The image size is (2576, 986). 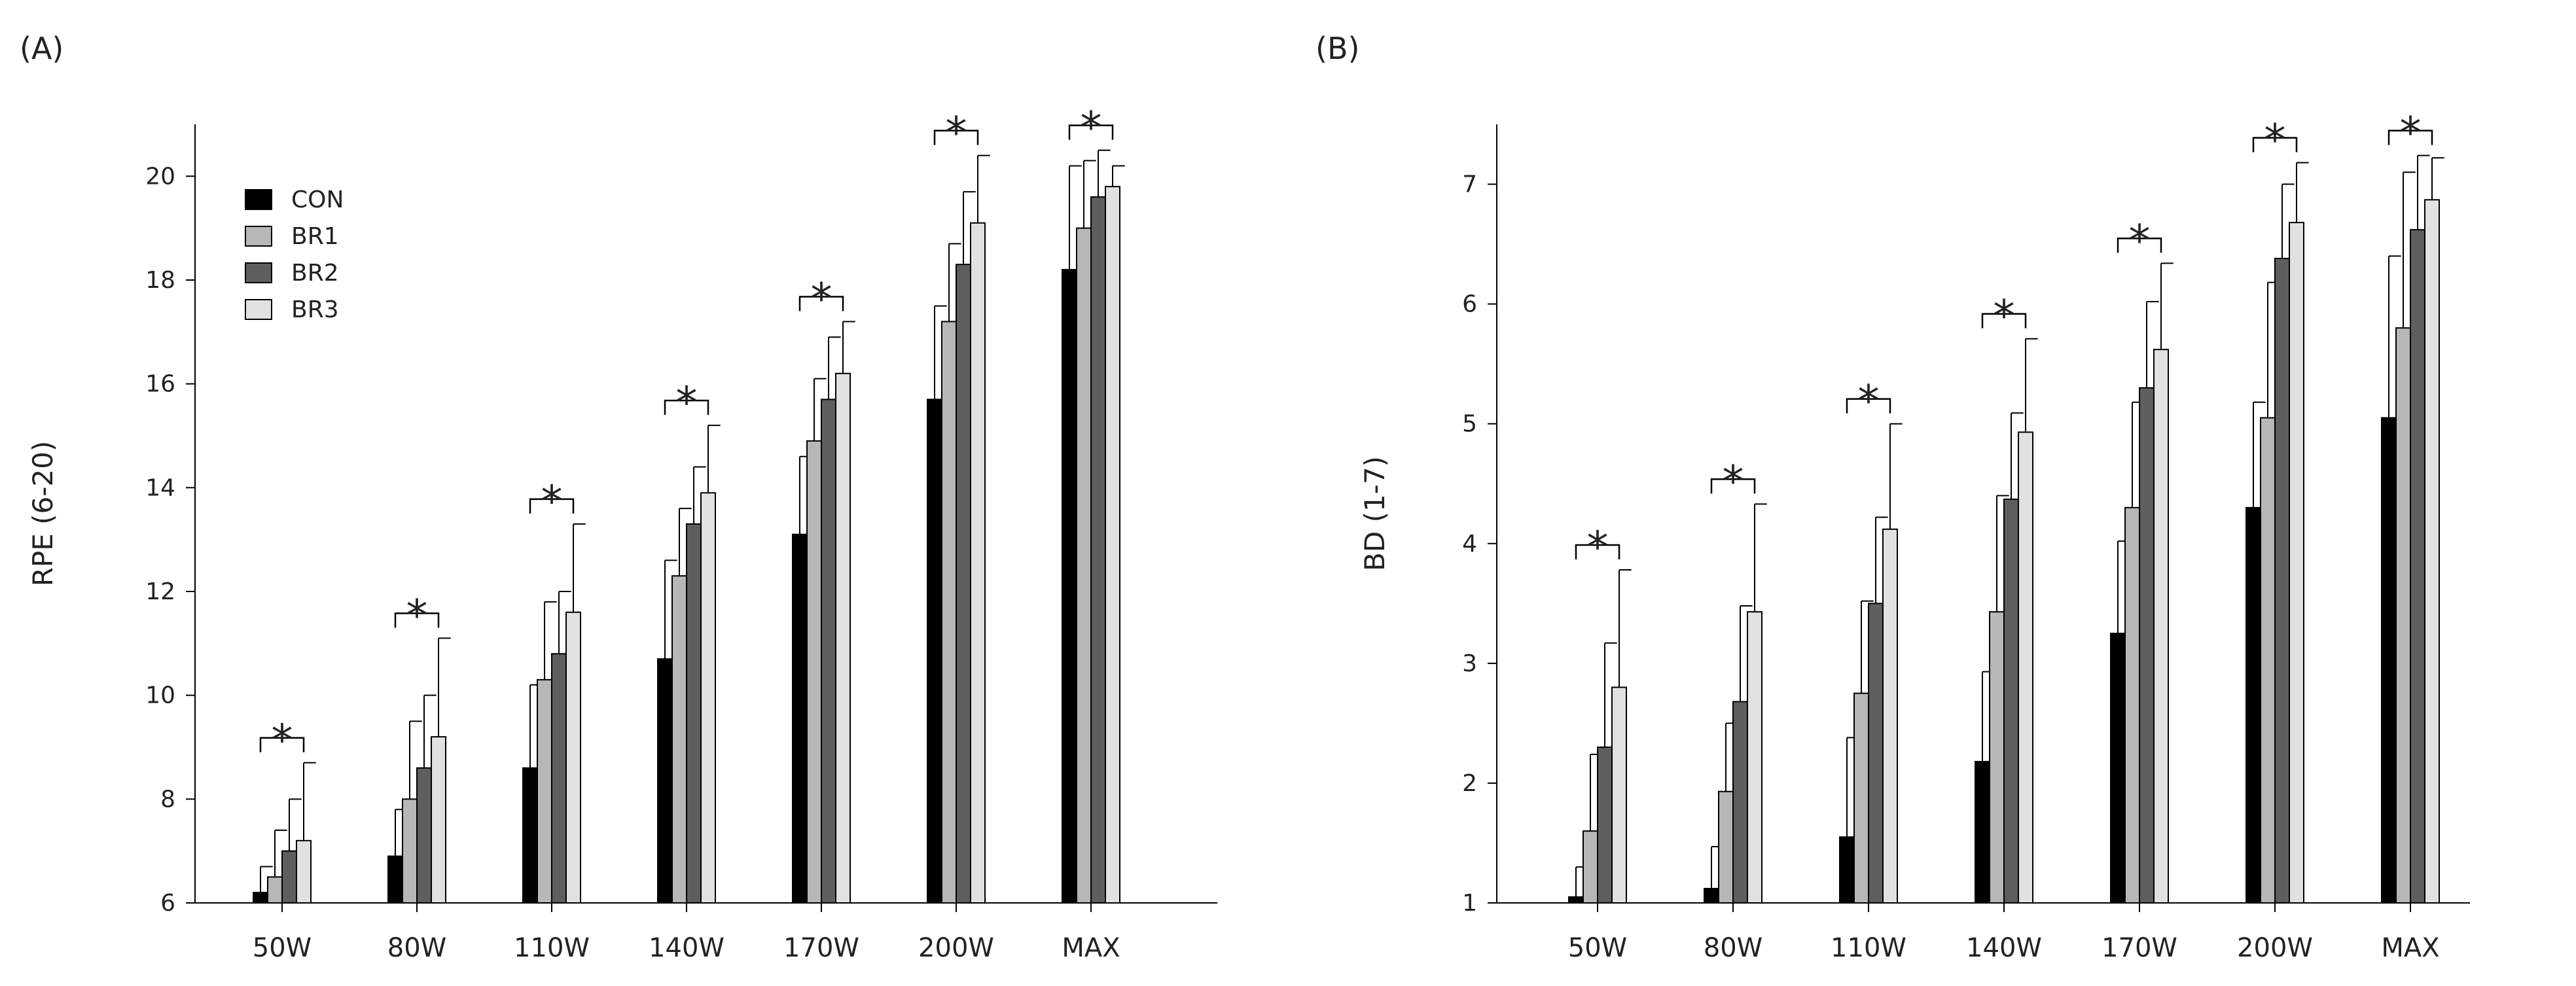 I want to click on y-tick-label: 12, so click(x=160, y=592).